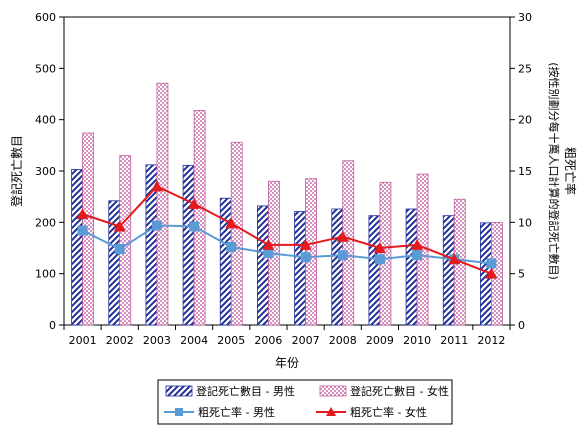  What do you see at coordinates (156, 225) in the screenshot?
I see `point-male-rate-2003` at bounding box center [156, 225].